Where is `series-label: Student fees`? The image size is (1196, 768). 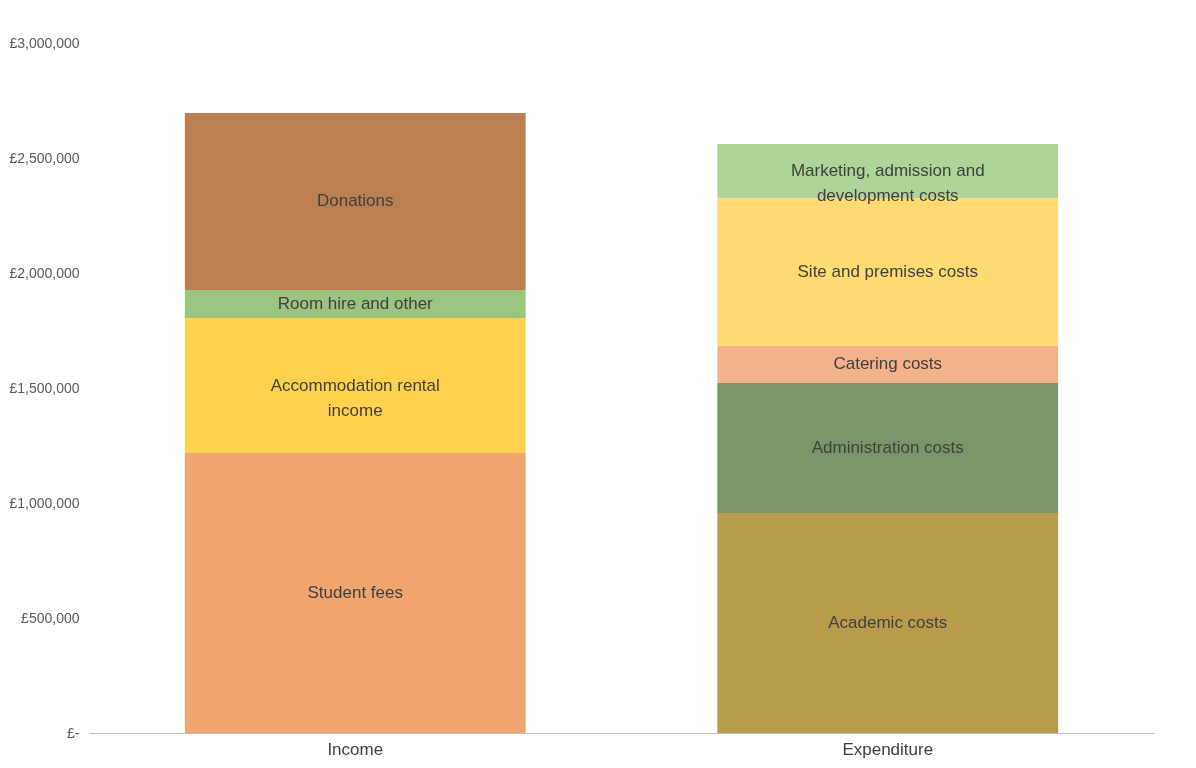 series-label: Student fees is located at coordinates (355, 593).